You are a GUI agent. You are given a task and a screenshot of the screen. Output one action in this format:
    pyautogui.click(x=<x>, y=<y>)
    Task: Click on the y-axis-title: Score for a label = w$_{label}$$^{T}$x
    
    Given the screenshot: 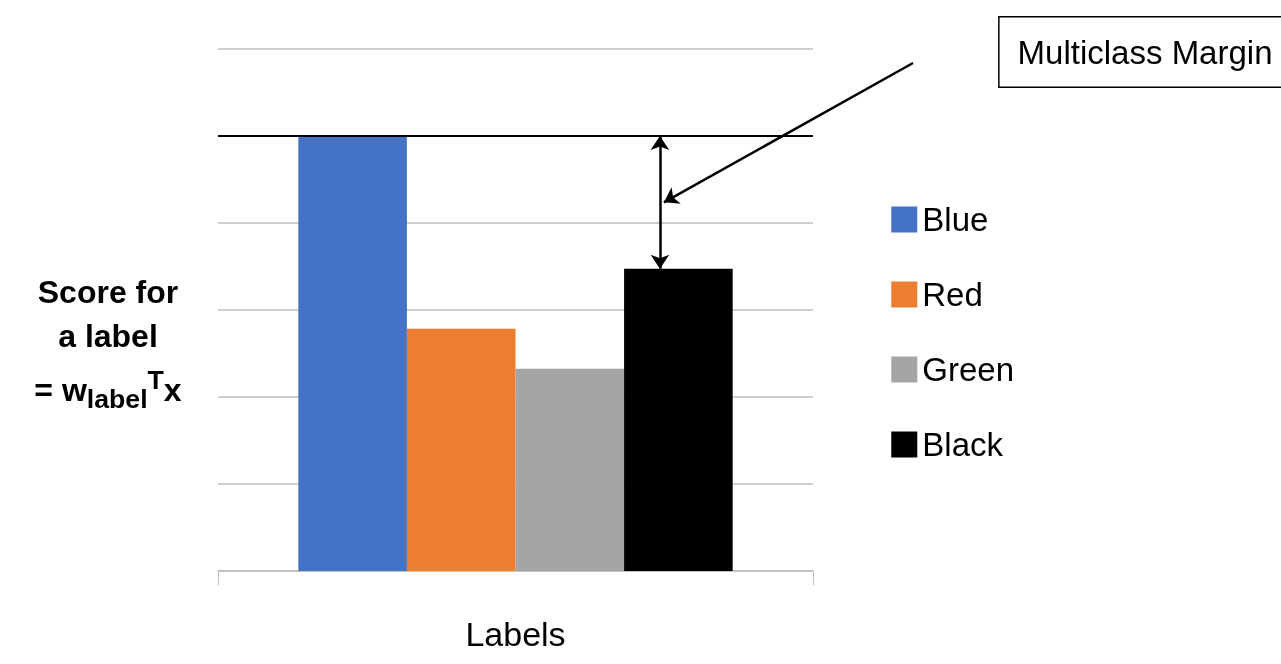 What is the action you would take?
    pyautogui.click(x=108, y=345)
    